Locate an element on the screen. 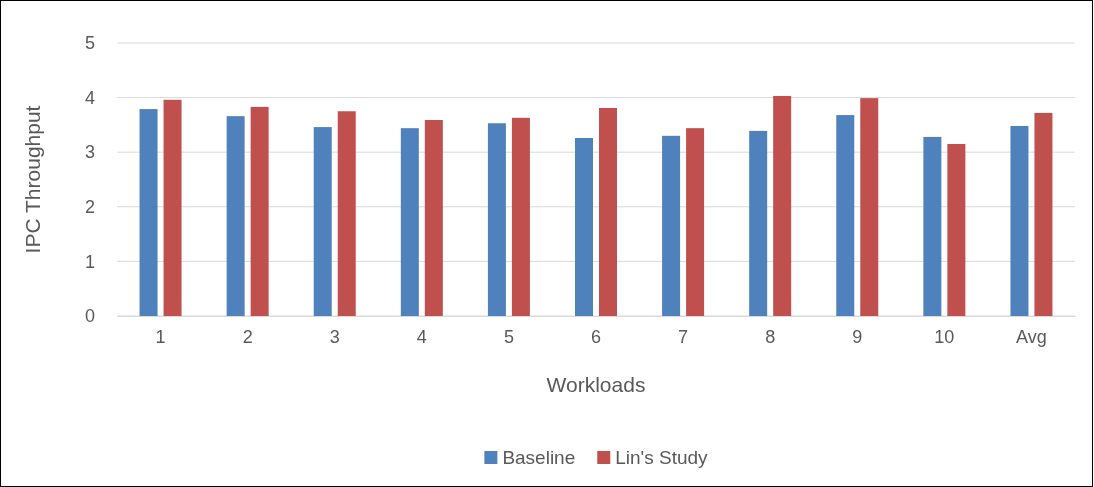 Image resolution: width=1094 pixels, height=487 pixels. x-tick-label: 1 is located at coordinates (160, 336).